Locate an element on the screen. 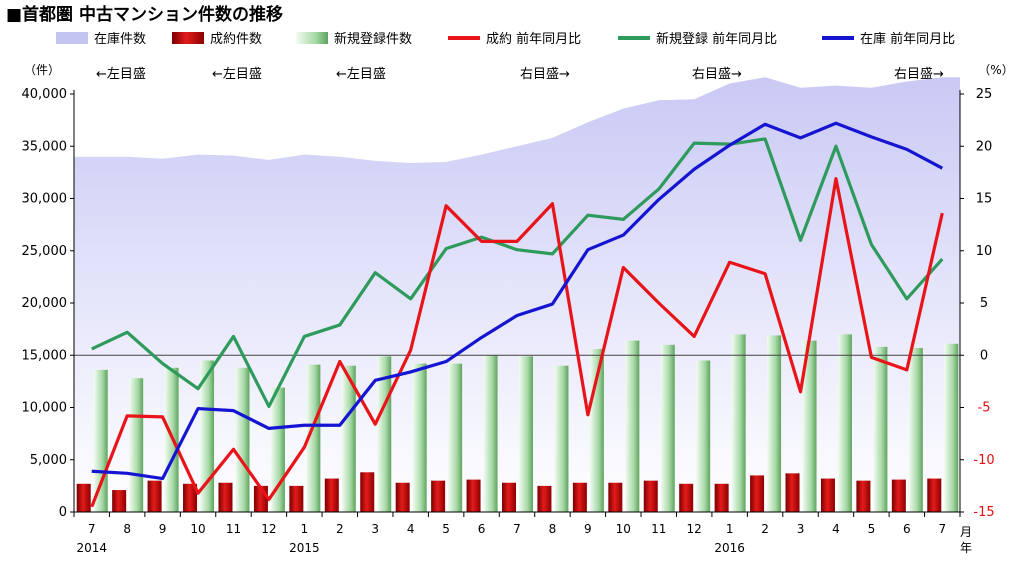 The width and height of the screenshot is (1024, 561). legend-label: 新規登録 前年同月比 is located at coordinates (716, 39).